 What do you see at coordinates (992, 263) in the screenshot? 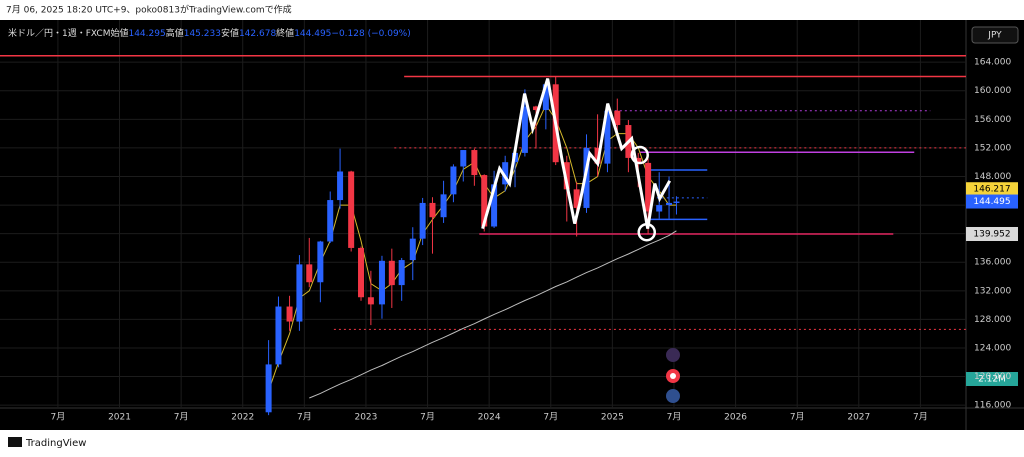
I see `y-tick-label: 136.000` at bounding box center [992, 263].